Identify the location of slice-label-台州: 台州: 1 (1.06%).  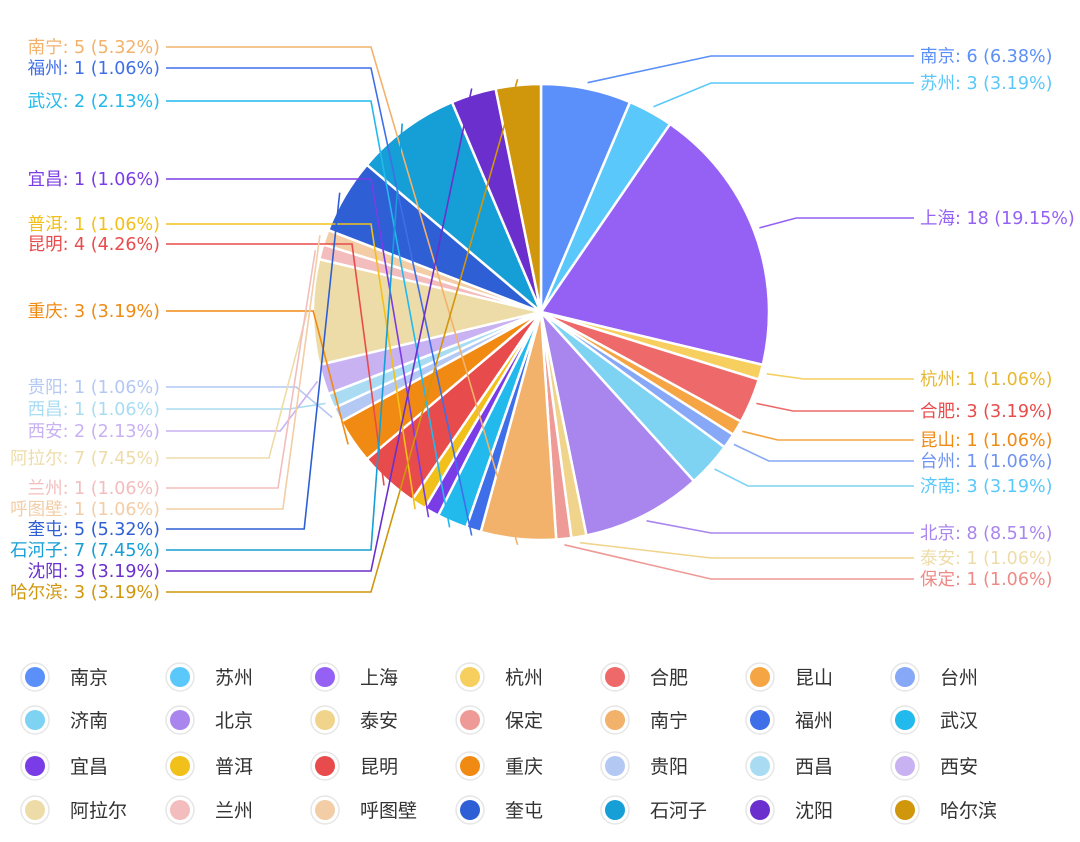
(986, 462).